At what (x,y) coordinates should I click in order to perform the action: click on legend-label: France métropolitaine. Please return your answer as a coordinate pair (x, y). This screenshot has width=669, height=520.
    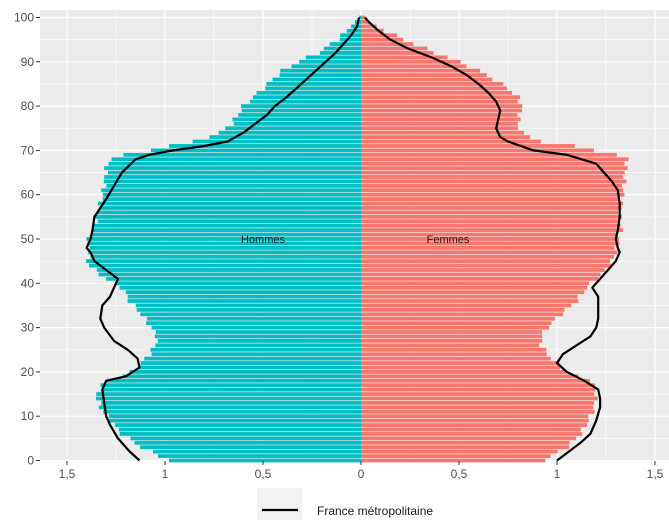
    Looking at the image, I should click on (375, 511).